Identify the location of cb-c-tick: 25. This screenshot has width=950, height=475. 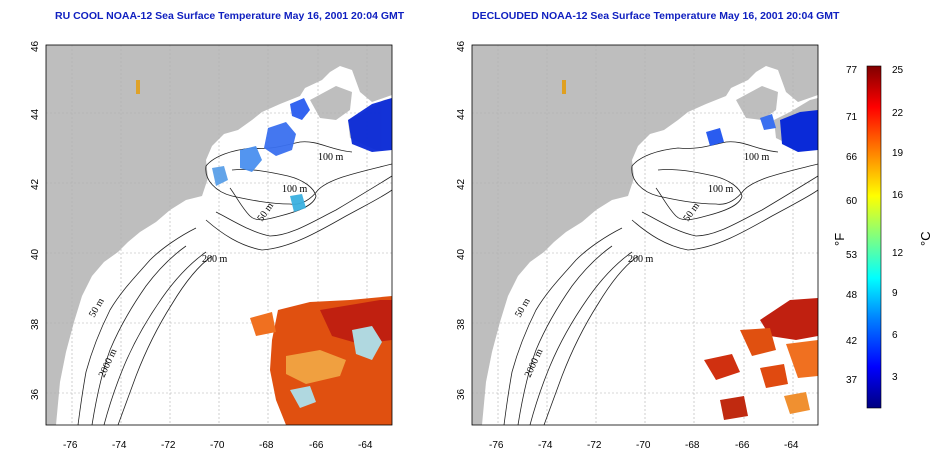
(898, 70).